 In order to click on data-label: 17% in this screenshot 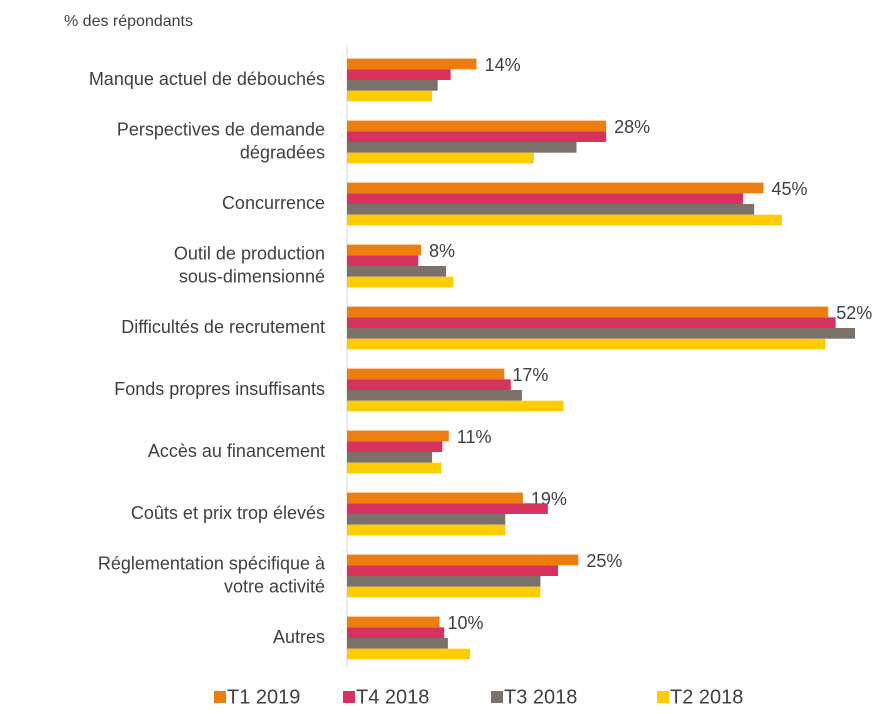, I will do `click(530, 375)`.